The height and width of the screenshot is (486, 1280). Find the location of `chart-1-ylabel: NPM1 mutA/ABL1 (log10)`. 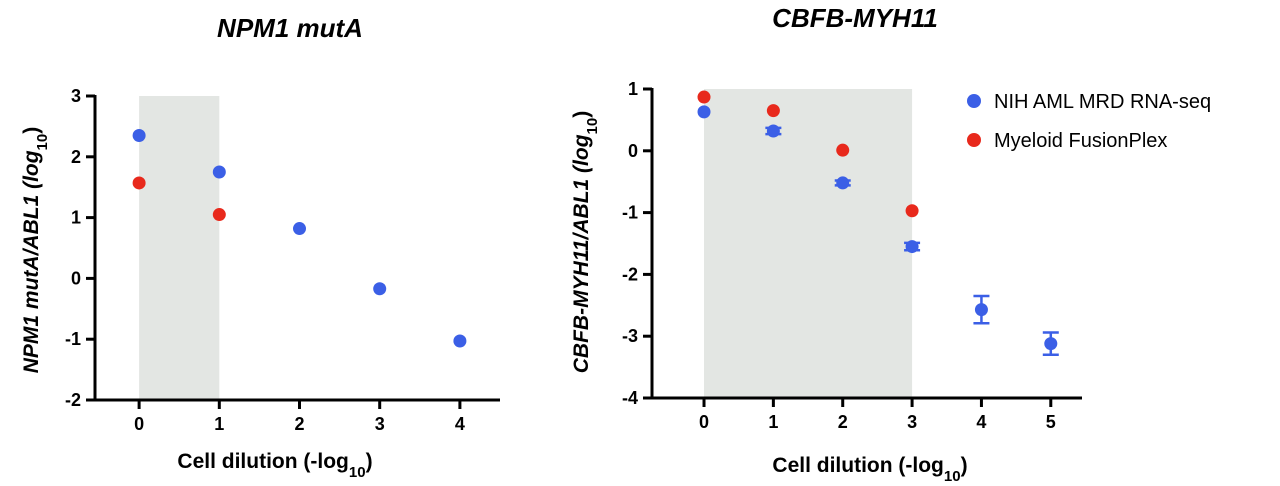

chart-1-ylabel: NPM1 mutA/ABL1 (log10) is located at coordinates (35, 250).